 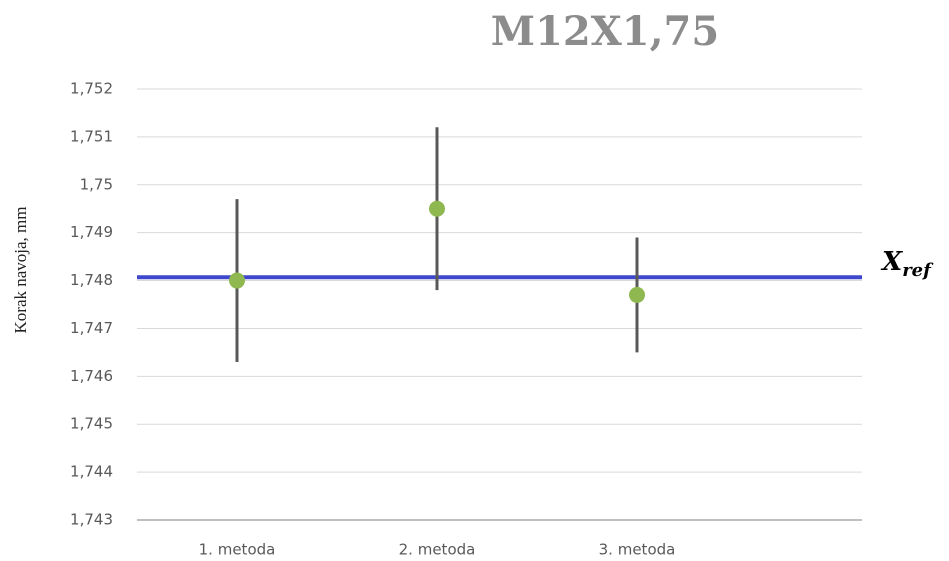 What do you see at coordinates (892, 262) in the screenshot?
I see `reference-label-main: X` at bounding box center [892, 262].